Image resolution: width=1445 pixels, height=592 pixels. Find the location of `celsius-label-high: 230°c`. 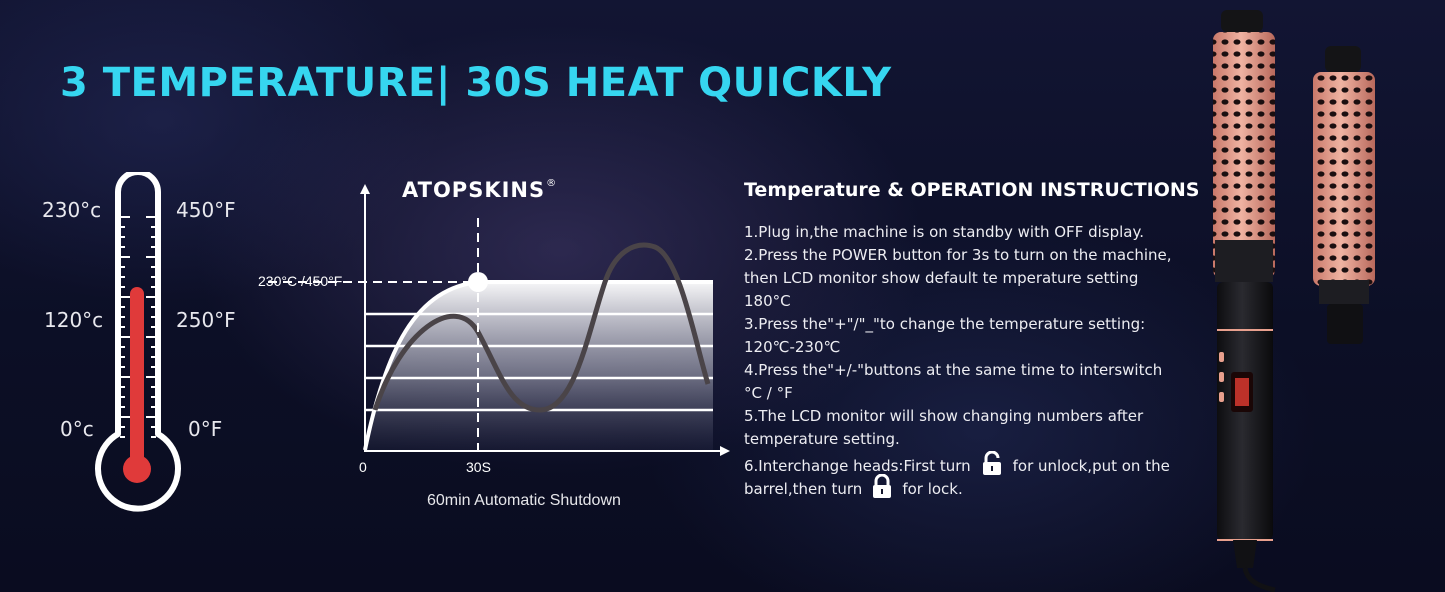

celsius-label-high: 230°c is located at coordinates (72, 210).